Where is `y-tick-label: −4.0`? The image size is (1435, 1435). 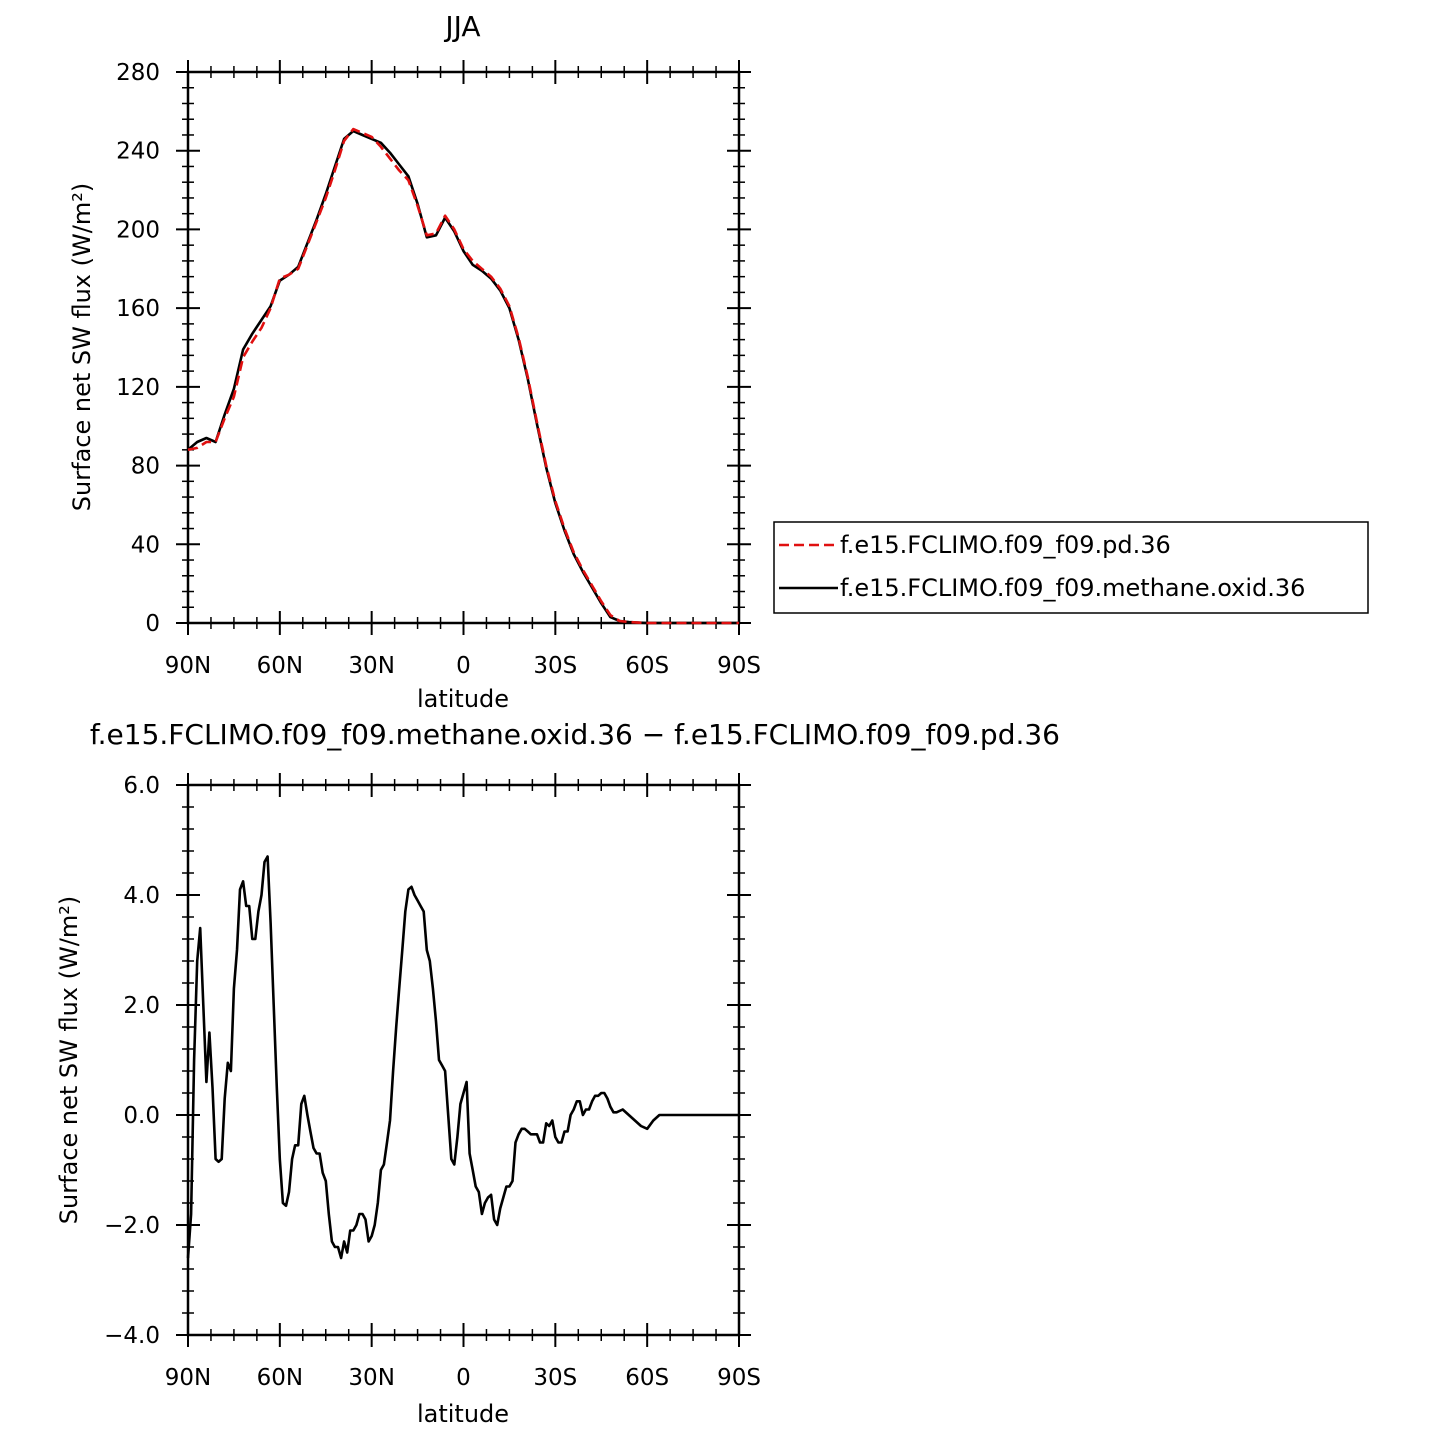 y-tick-label: −4.0 is located at coordinates (132, 1336).